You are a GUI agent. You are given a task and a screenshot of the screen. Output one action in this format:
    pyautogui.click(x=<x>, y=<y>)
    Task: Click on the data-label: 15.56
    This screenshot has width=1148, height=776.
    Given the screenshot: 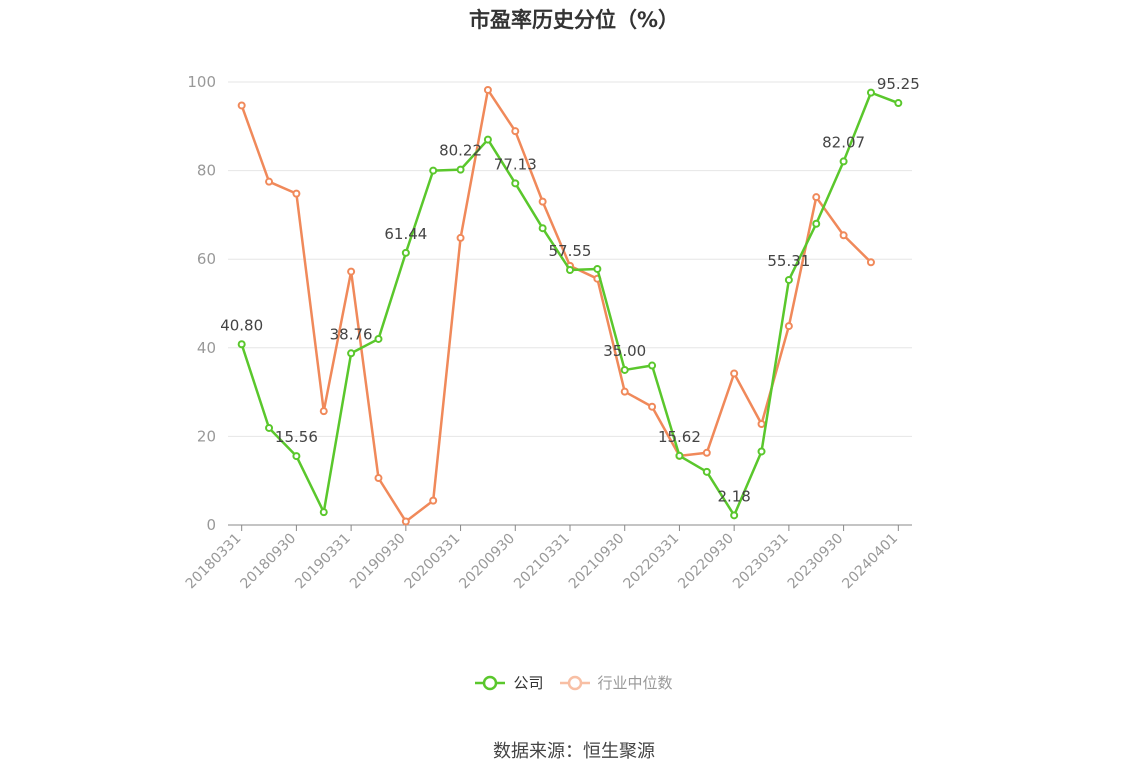 What is the action you would take?
    pyautogui.click(x=296, y=437)
    